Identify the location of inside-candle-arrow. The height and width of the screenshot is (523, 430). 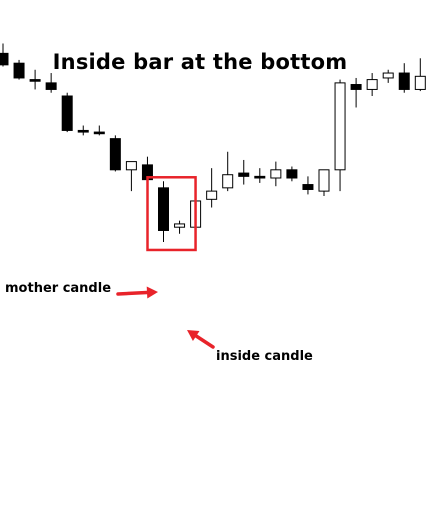
(201, 339).